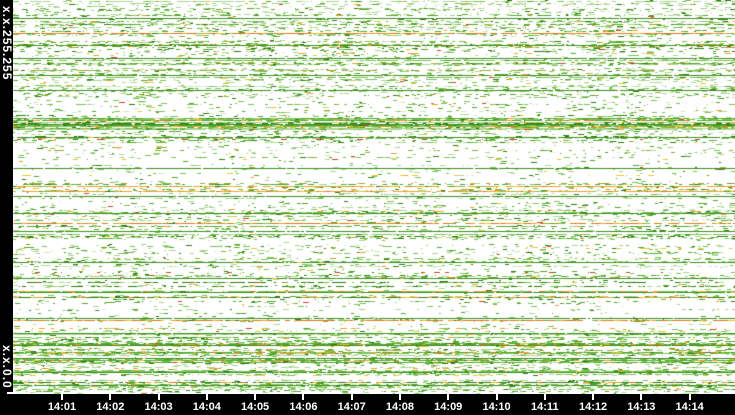  Describe the element at coordinates (255, 407) in the screenshot. I see `x-tick-label: 14:05` at that location.